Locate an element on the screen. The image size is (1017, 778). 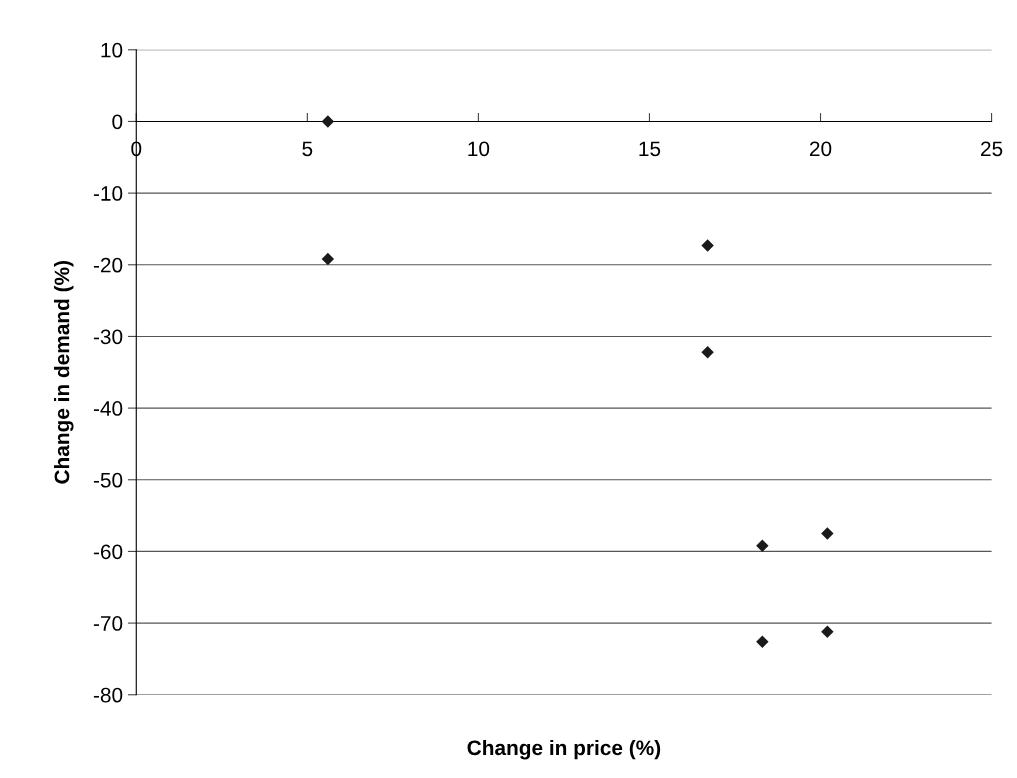
x-tick-label: 5 is located at coordinates (307, 149).